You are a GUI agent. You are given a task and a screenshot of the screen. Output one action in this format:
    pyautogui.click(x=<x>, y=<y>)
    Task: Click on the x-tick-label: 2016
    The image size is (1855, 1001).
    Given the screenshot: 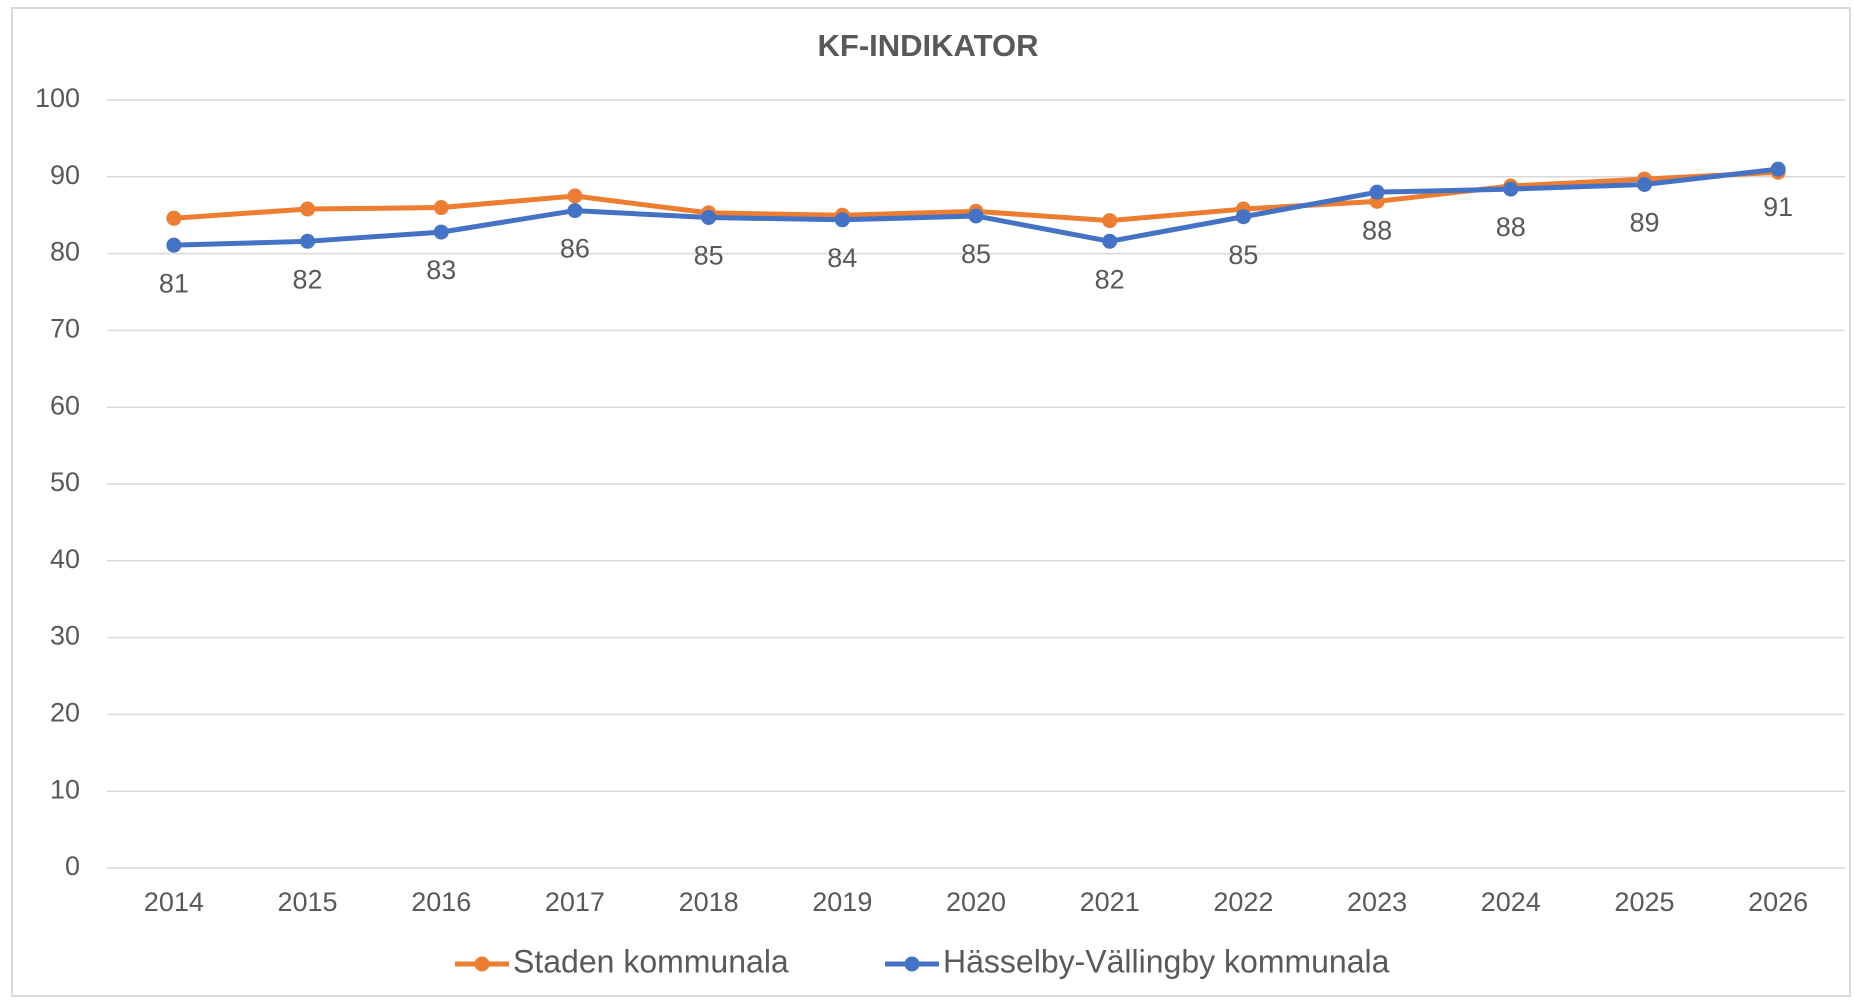 What is the action you would take?
    pyautogui.click(x=441, y=902)
    